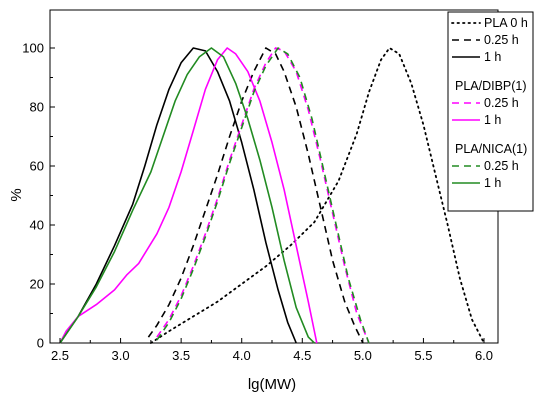 This screenshot has width=550, height=402. I want to click on legend-label-1: PLA 0 h, so click(506, 23).